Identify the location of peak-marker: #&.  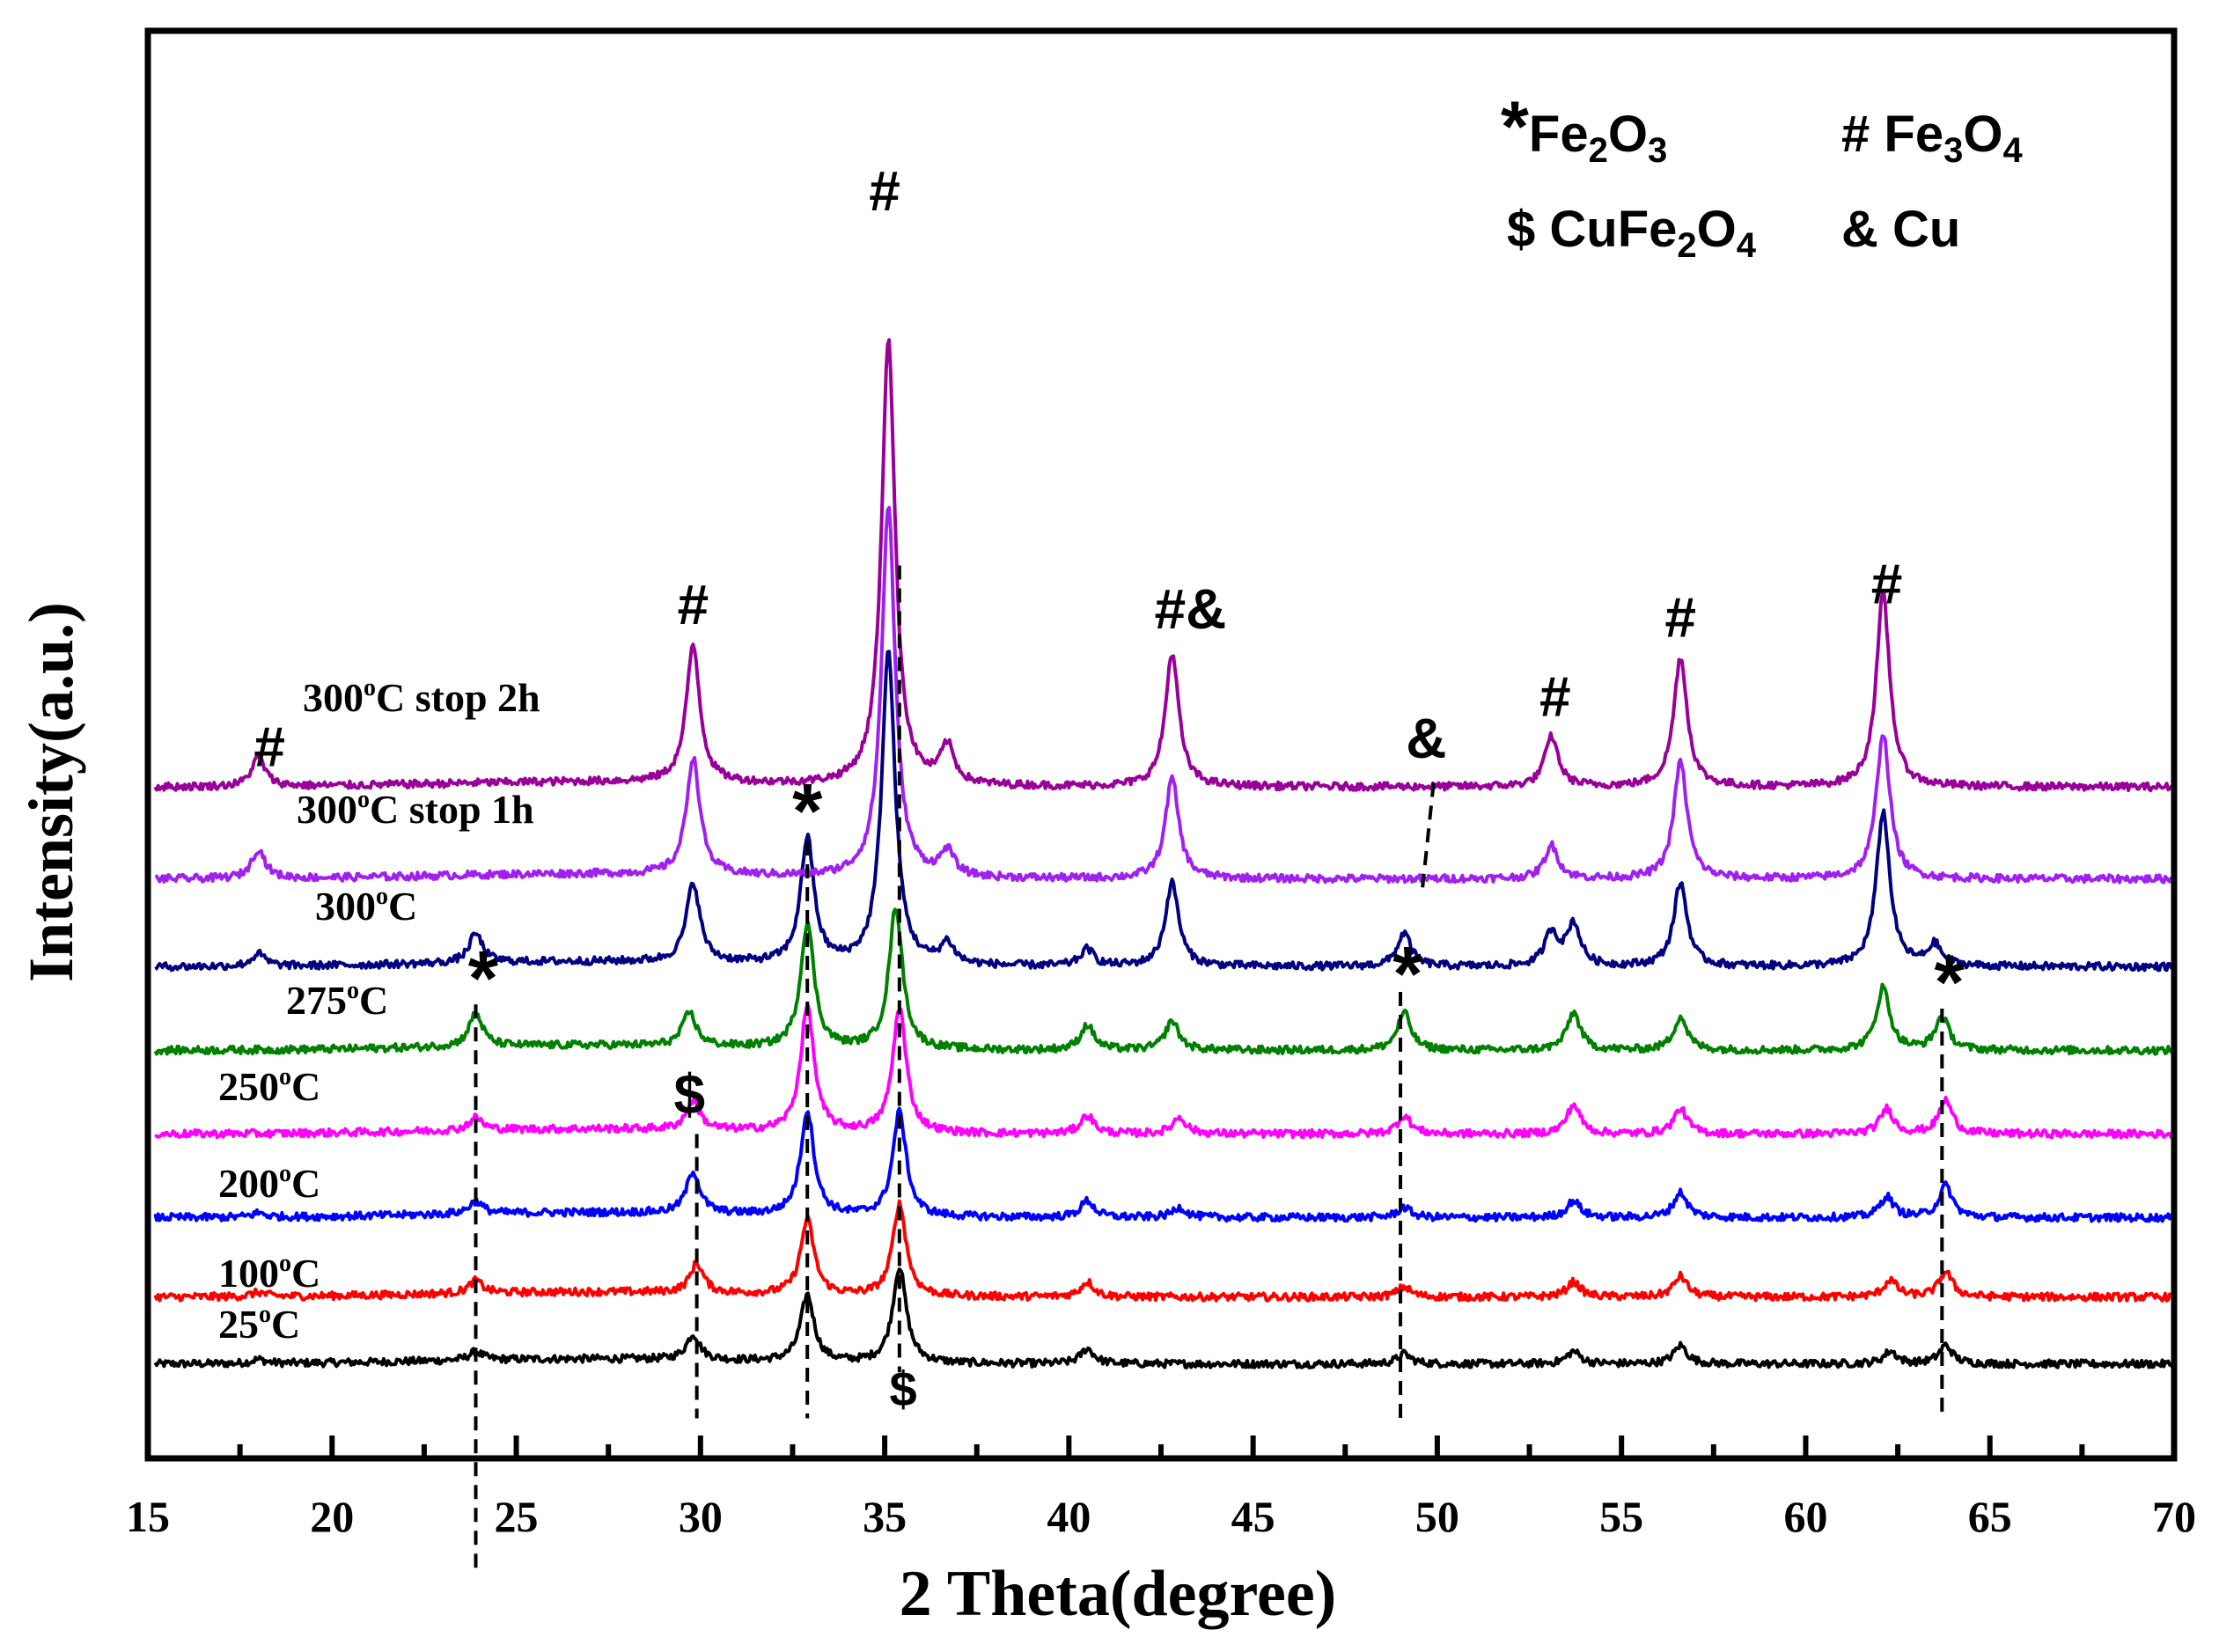
(1191, 609).